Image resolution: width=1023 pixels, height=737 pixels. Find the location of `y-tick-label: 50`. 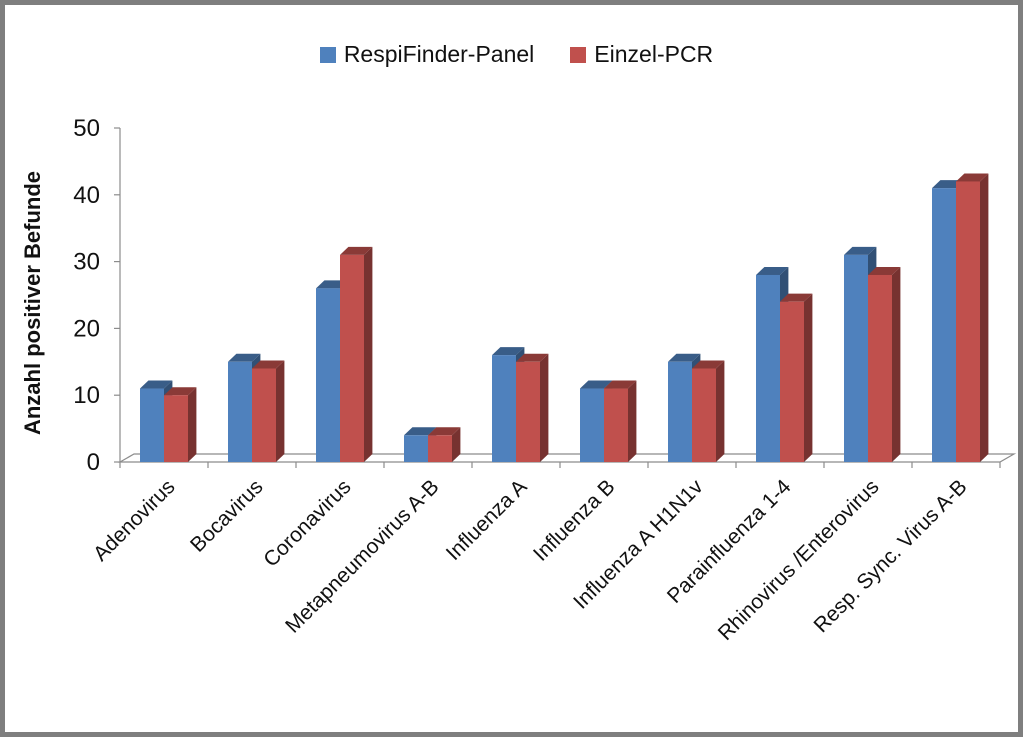

y-tick-label: 50 is located at coordinates (86, 128).